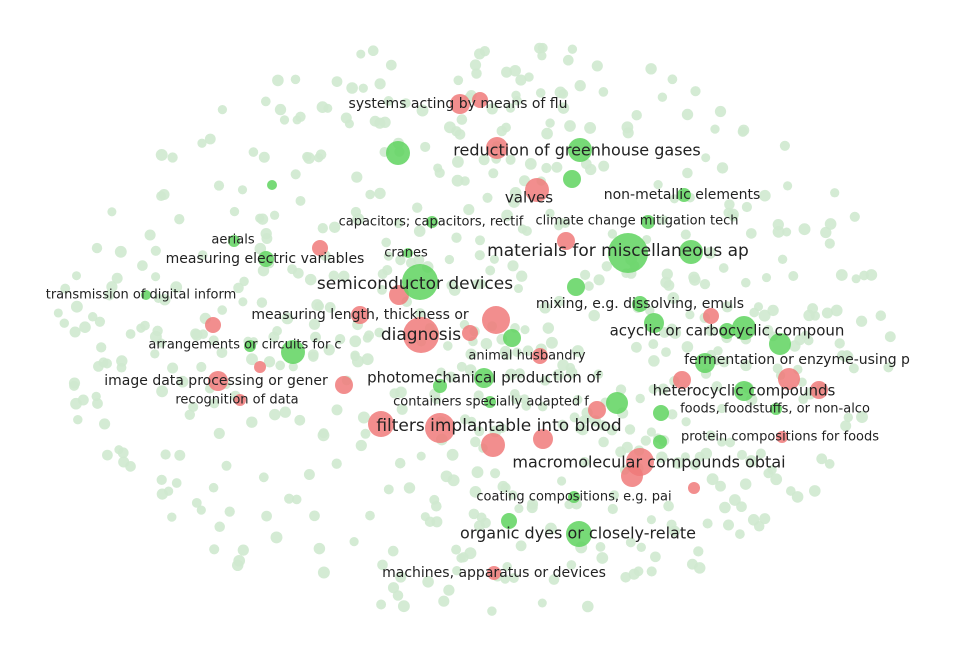  I want to click on node-label: protein compositions for foods, so click(780, 437).